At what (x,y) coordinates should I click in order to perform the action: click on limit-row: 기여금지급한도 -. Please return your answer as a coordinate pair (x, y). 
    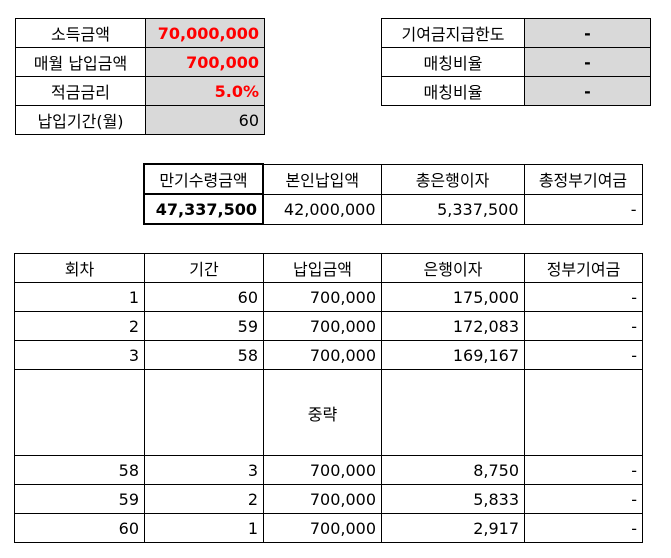
    Looking at the image, I should click on (516, 33).